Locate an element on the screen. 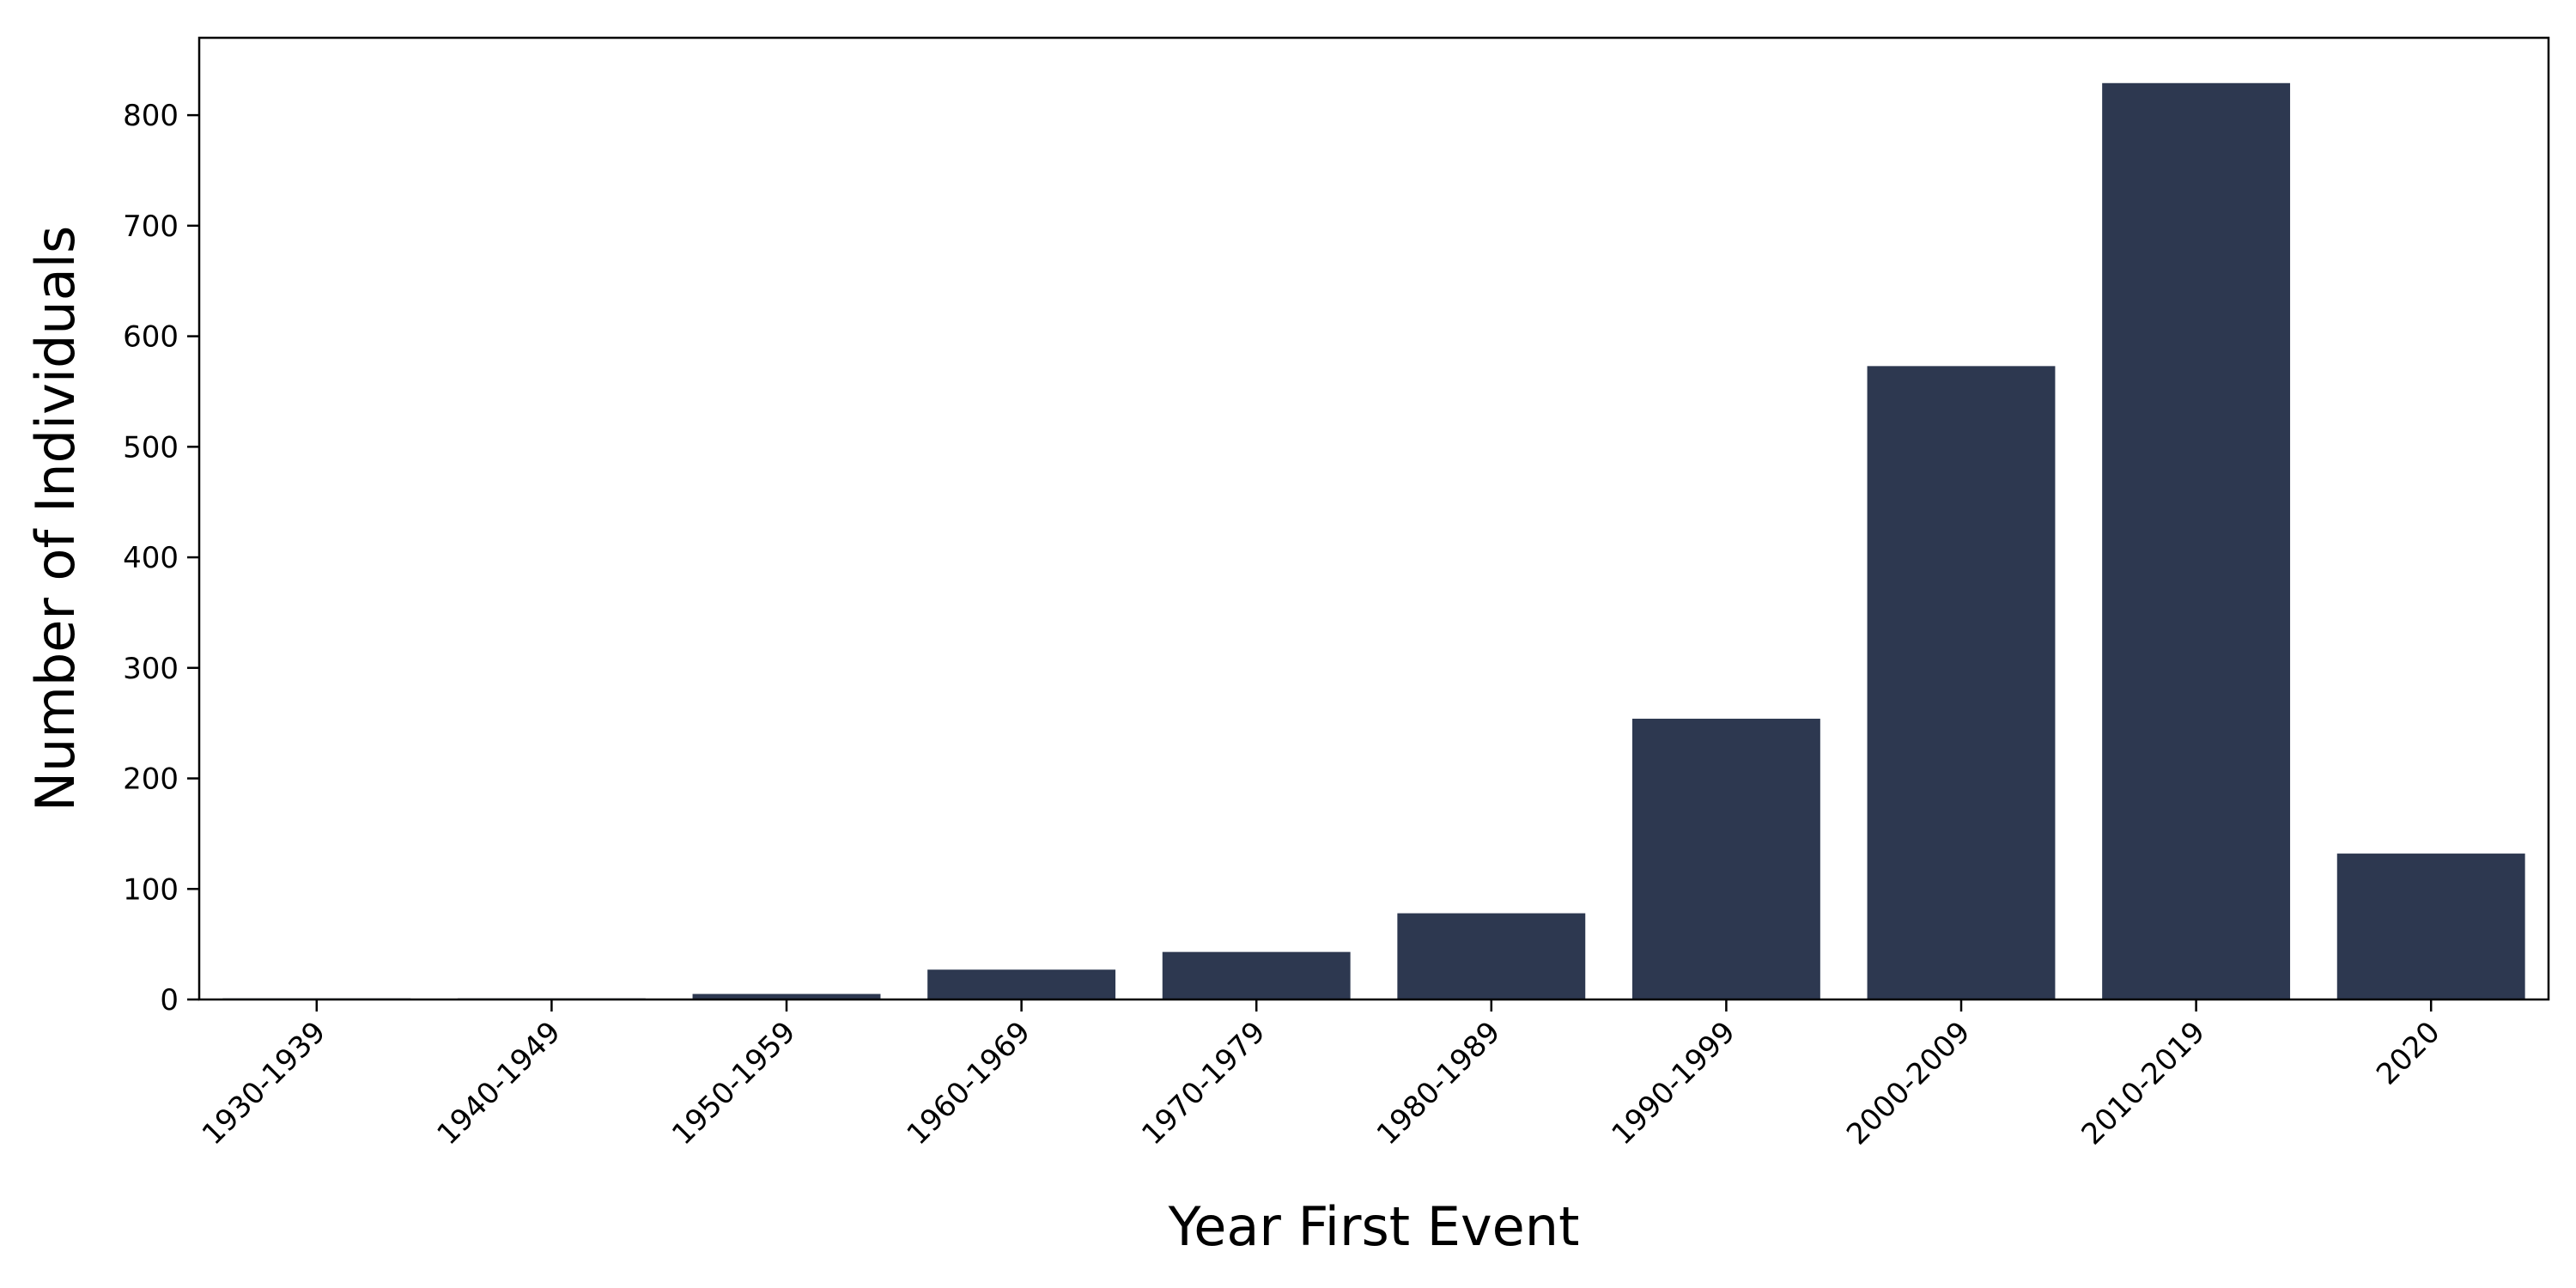 The image size is (2576, 1288). y-tick-label: 400 is located at coordinates (151, 558).